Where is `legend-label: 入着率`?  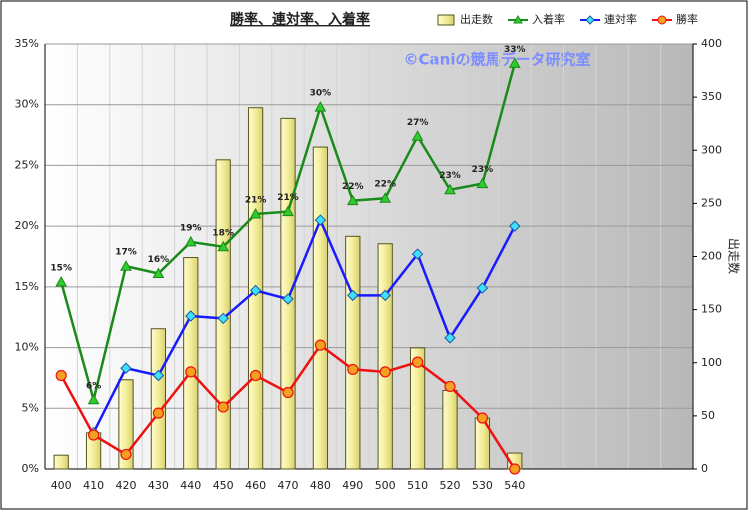 legend-label: 入着率 is located at coordinates (548, 19).